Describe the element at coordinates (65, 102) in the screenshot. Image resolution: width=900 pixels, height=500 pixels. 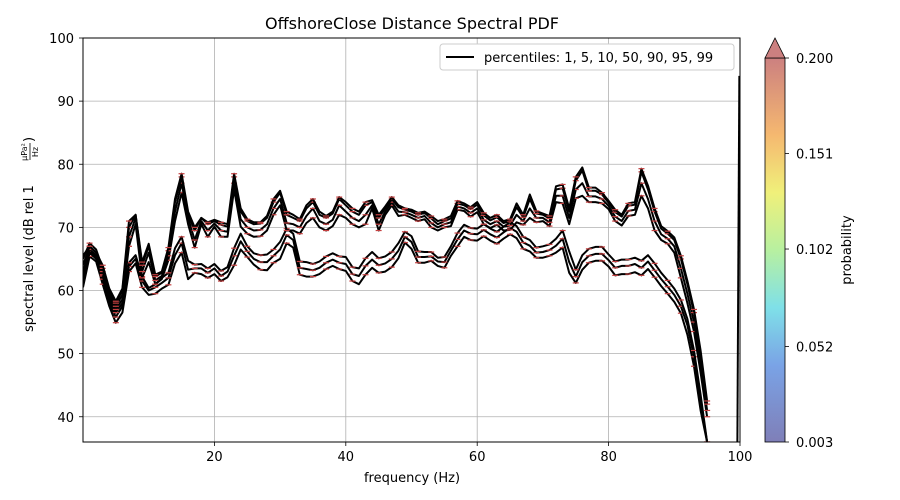
I see `y-tick-label: 90` at that location.